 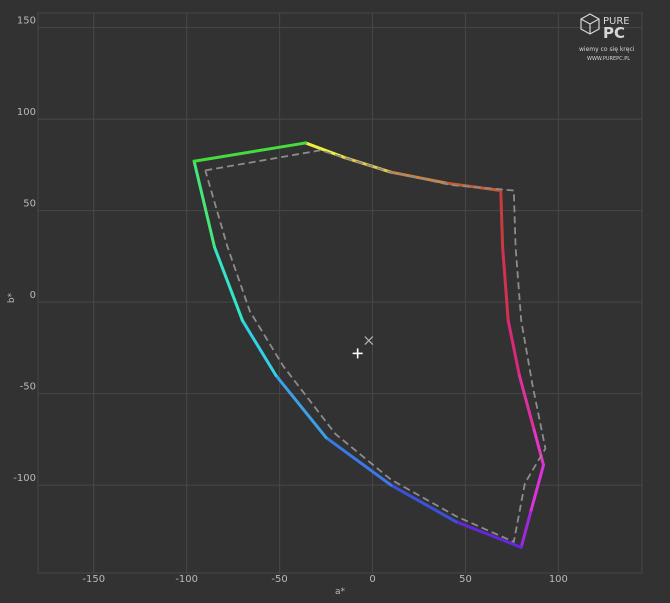 What do you see at coordinates (26, 112) in the screenshot?
I see `y-tick-label: 100` at bounding box center [26, 112].